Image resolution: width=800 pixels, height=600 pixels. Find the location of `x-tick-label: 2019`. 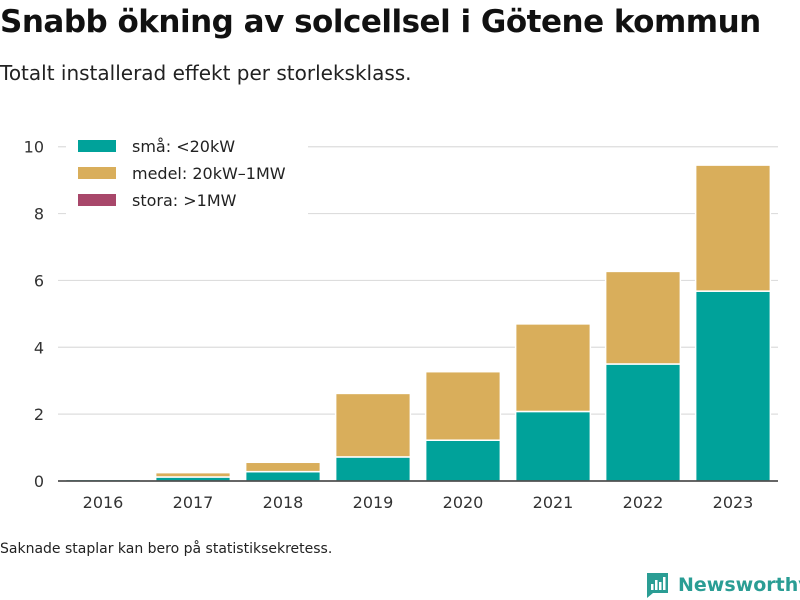

x-tick-label: 2019 is located at coordinates (373, 502).